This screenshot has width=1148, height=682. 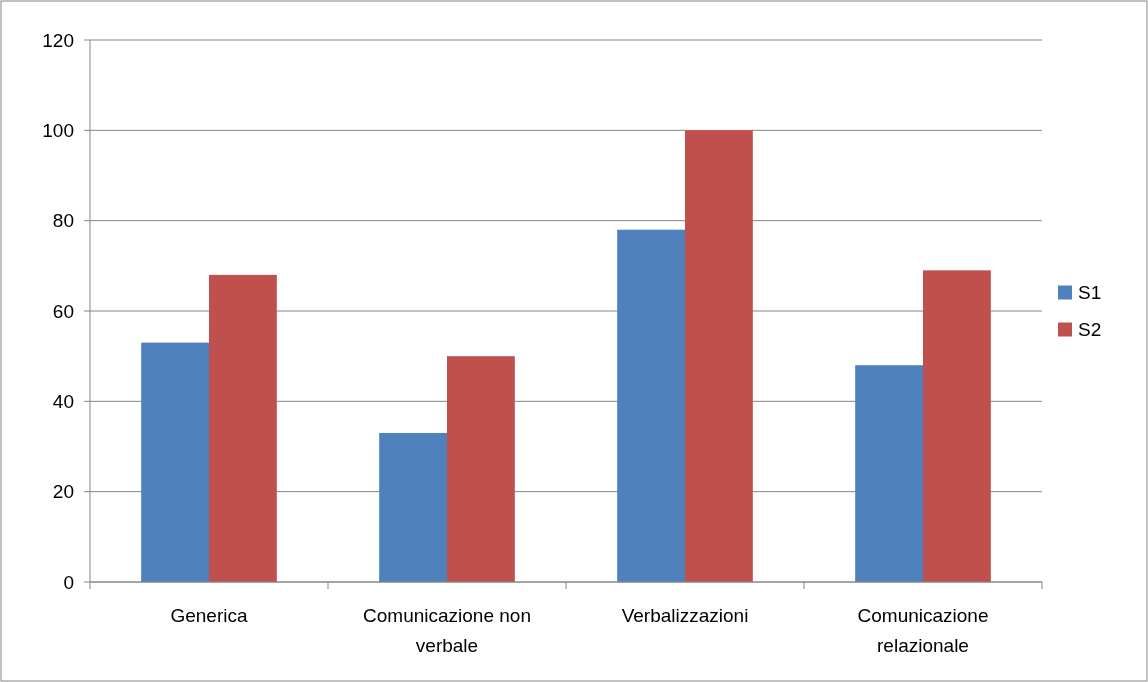 What do you see at coordinates (923, 630) in the screenshot?
I see `x-tick-label: Comunicazione relazionale` at bounding box center [923, 630].